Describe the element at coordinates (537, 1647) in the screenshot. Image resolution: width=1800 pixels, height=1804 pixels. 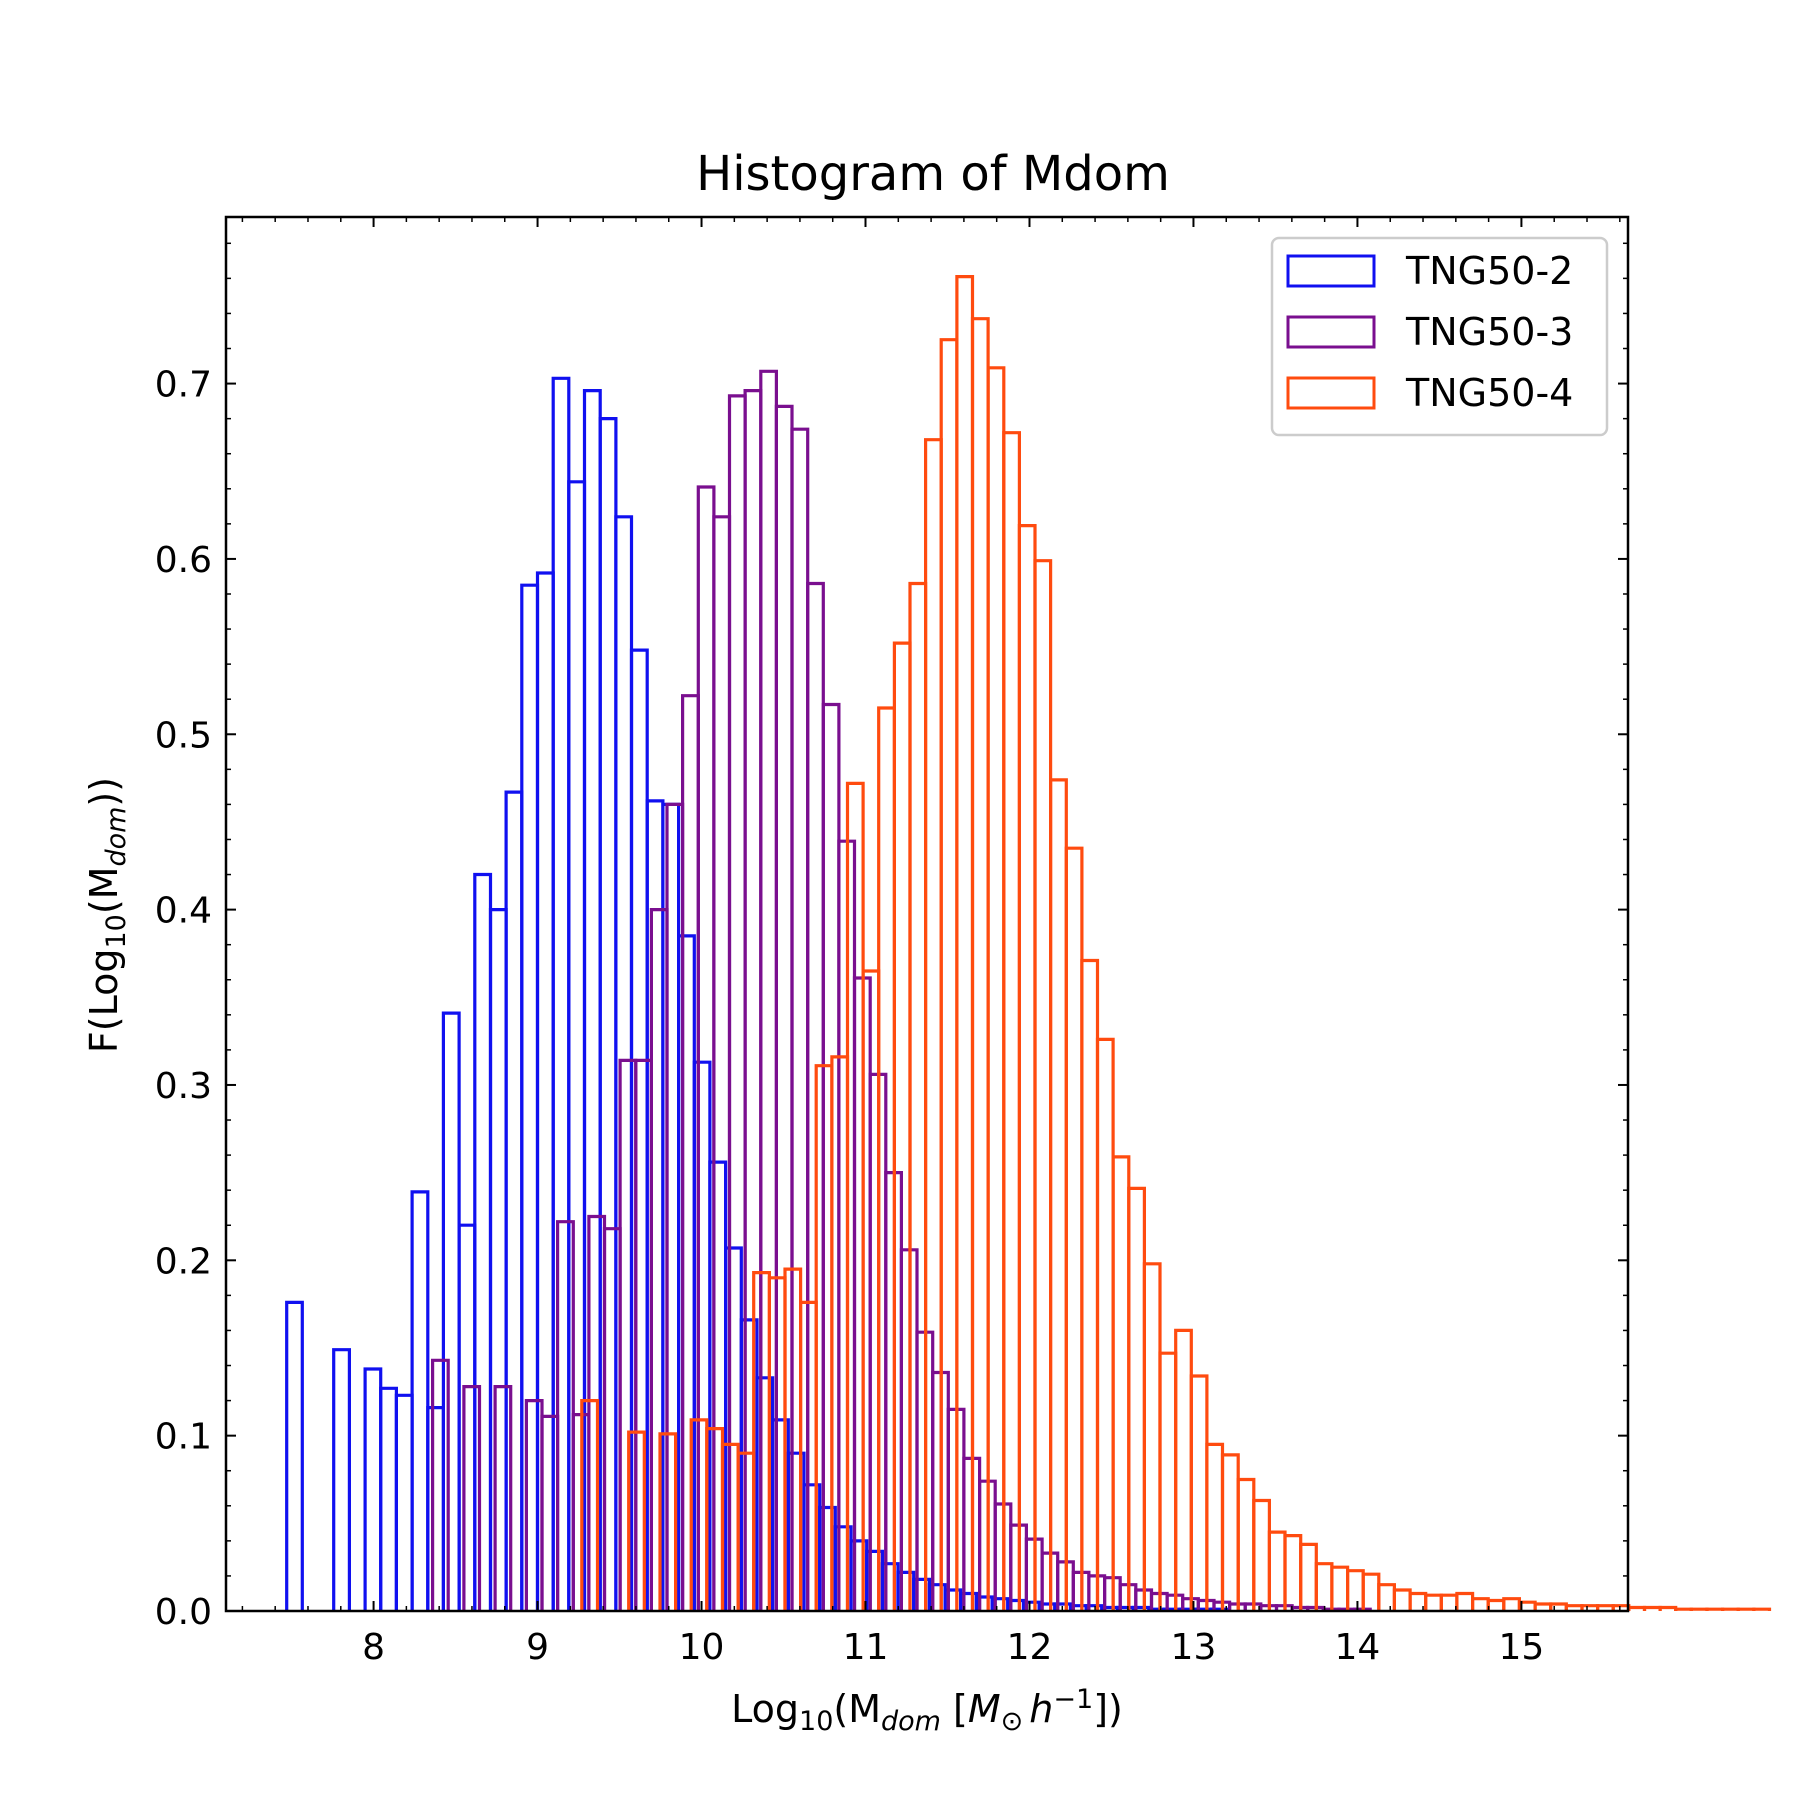
I see `x-tick-label: 9` at that location.